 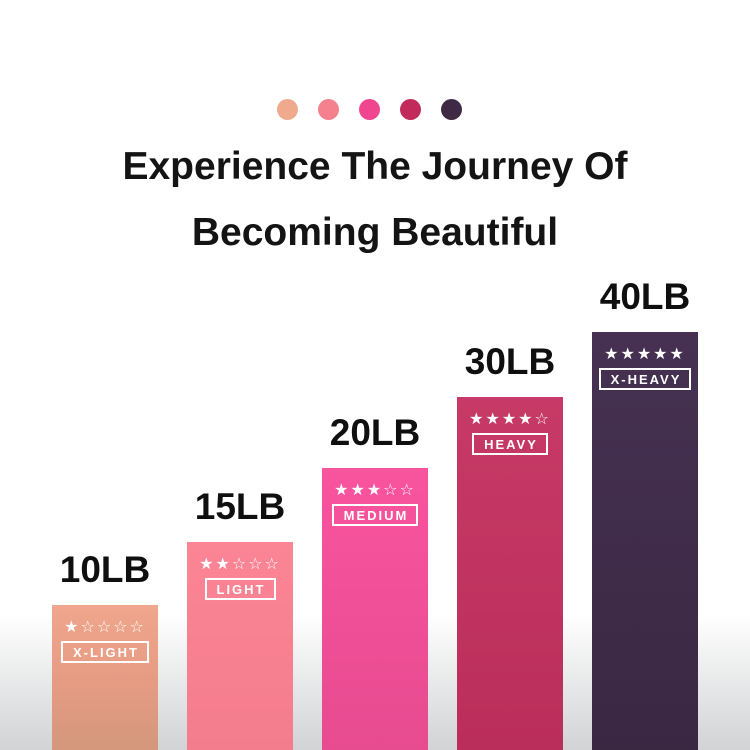 What do you see at coordinates (375, 232) in the screenshot?
I see `page-title-line2: Becoming Beautiful` at bounding box center [375, 232].